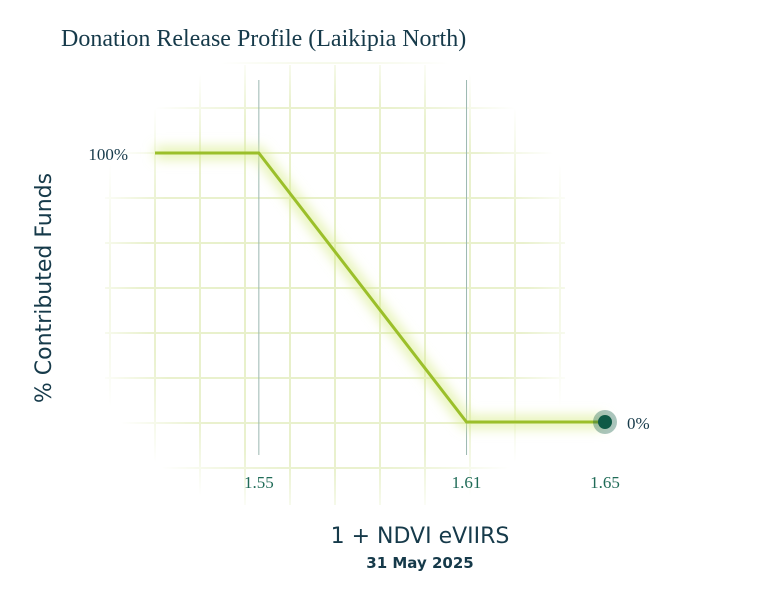 The image size is (773, 605). I want to click on current-point-marker, so click(605, 422).